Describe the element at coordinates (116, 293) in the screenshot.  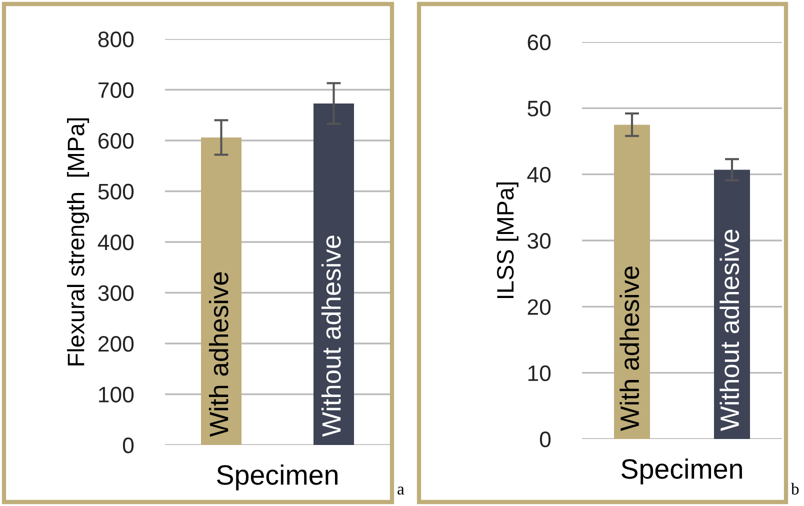
I see `y-tick-label: 300` at that location.